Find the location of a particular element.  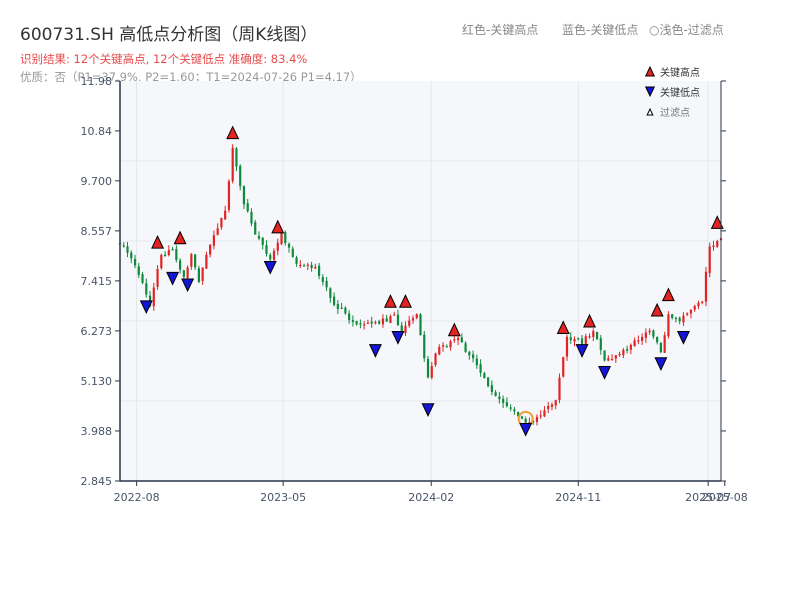

legend-key-low-marker is located at coordinates (650, 92).